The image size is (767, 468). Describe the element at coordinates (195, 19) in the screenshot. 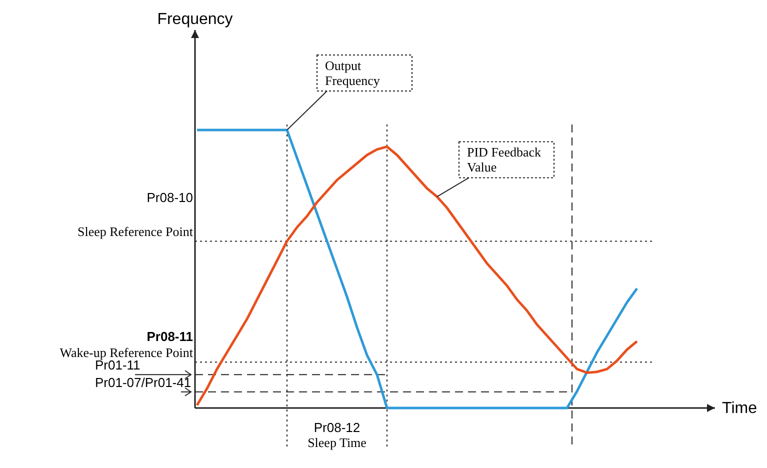

I see `text: Frequency` at that location.